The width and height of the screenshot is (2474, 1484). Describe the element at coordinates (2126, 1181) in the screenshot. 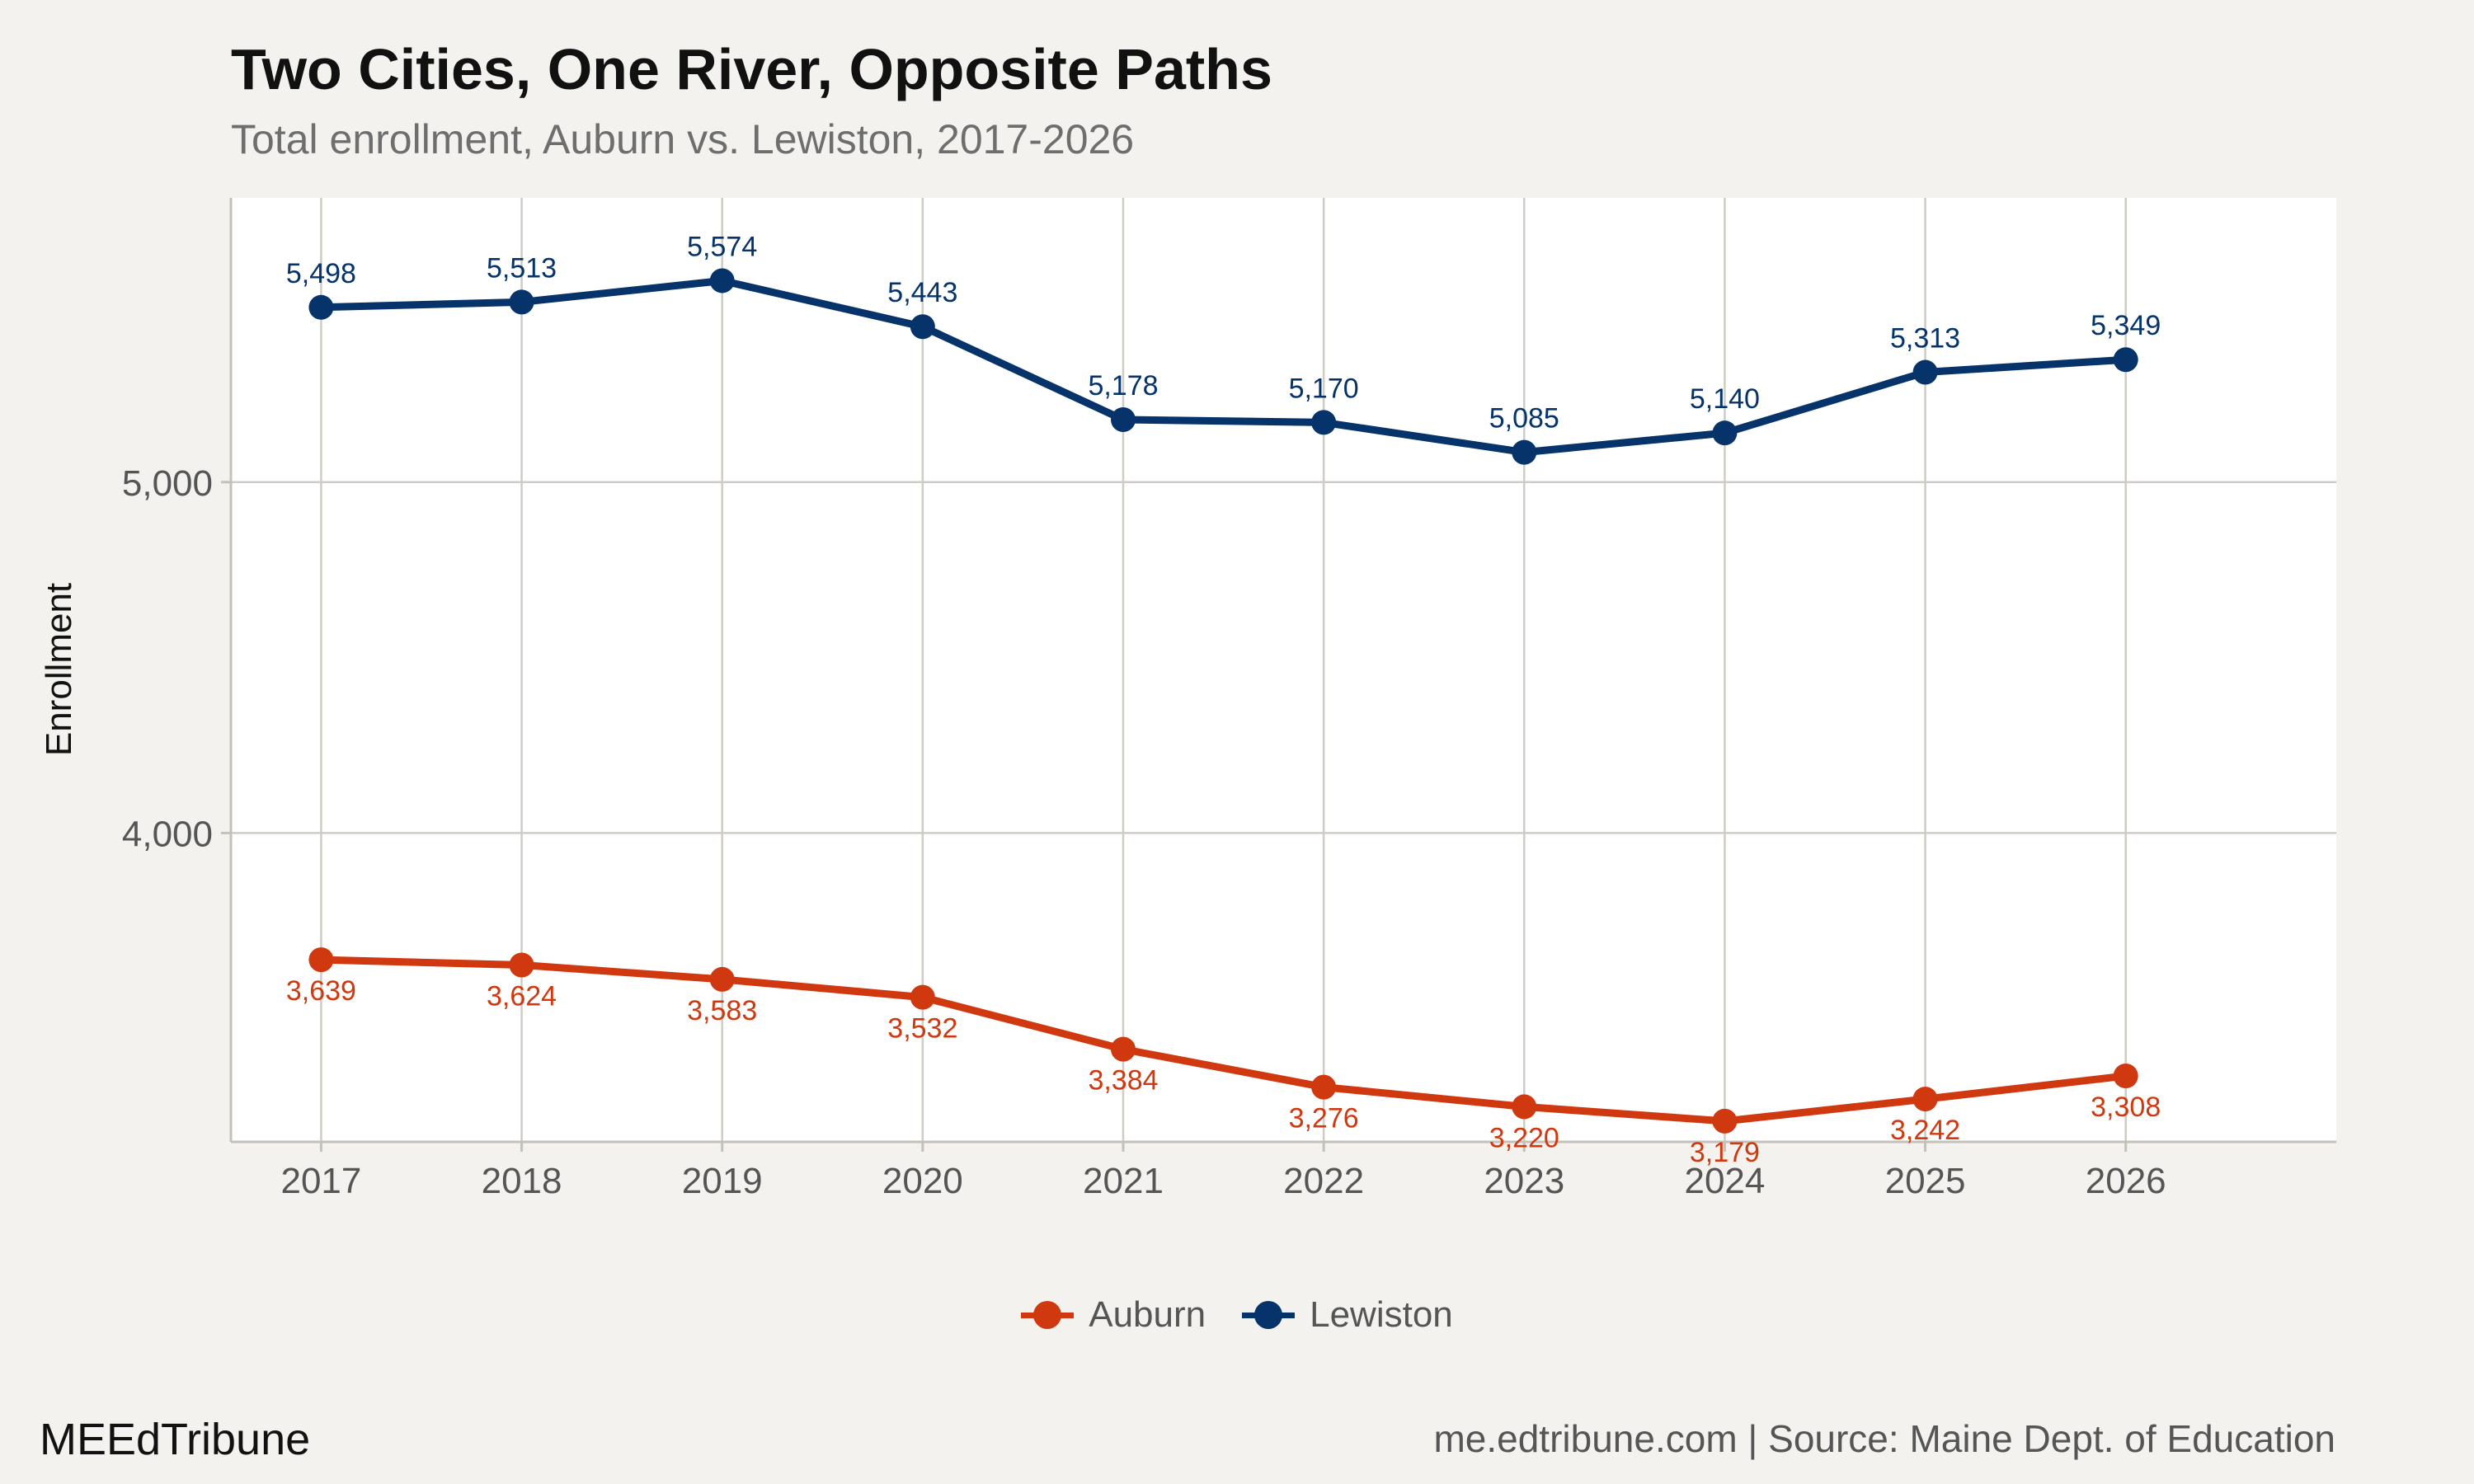

I see `x-tick-label: 2026` at that location.